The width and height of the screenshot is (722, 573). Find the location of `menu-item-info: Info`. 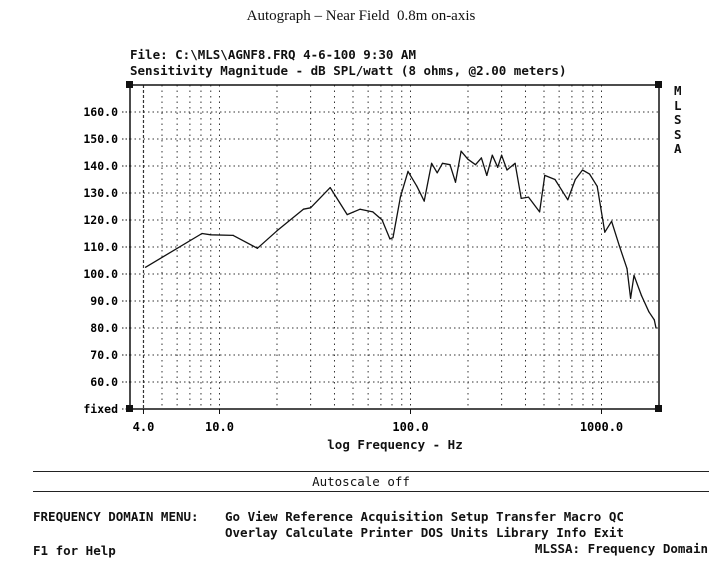

menu-item-info: Info is located at coordinates (575, 532).